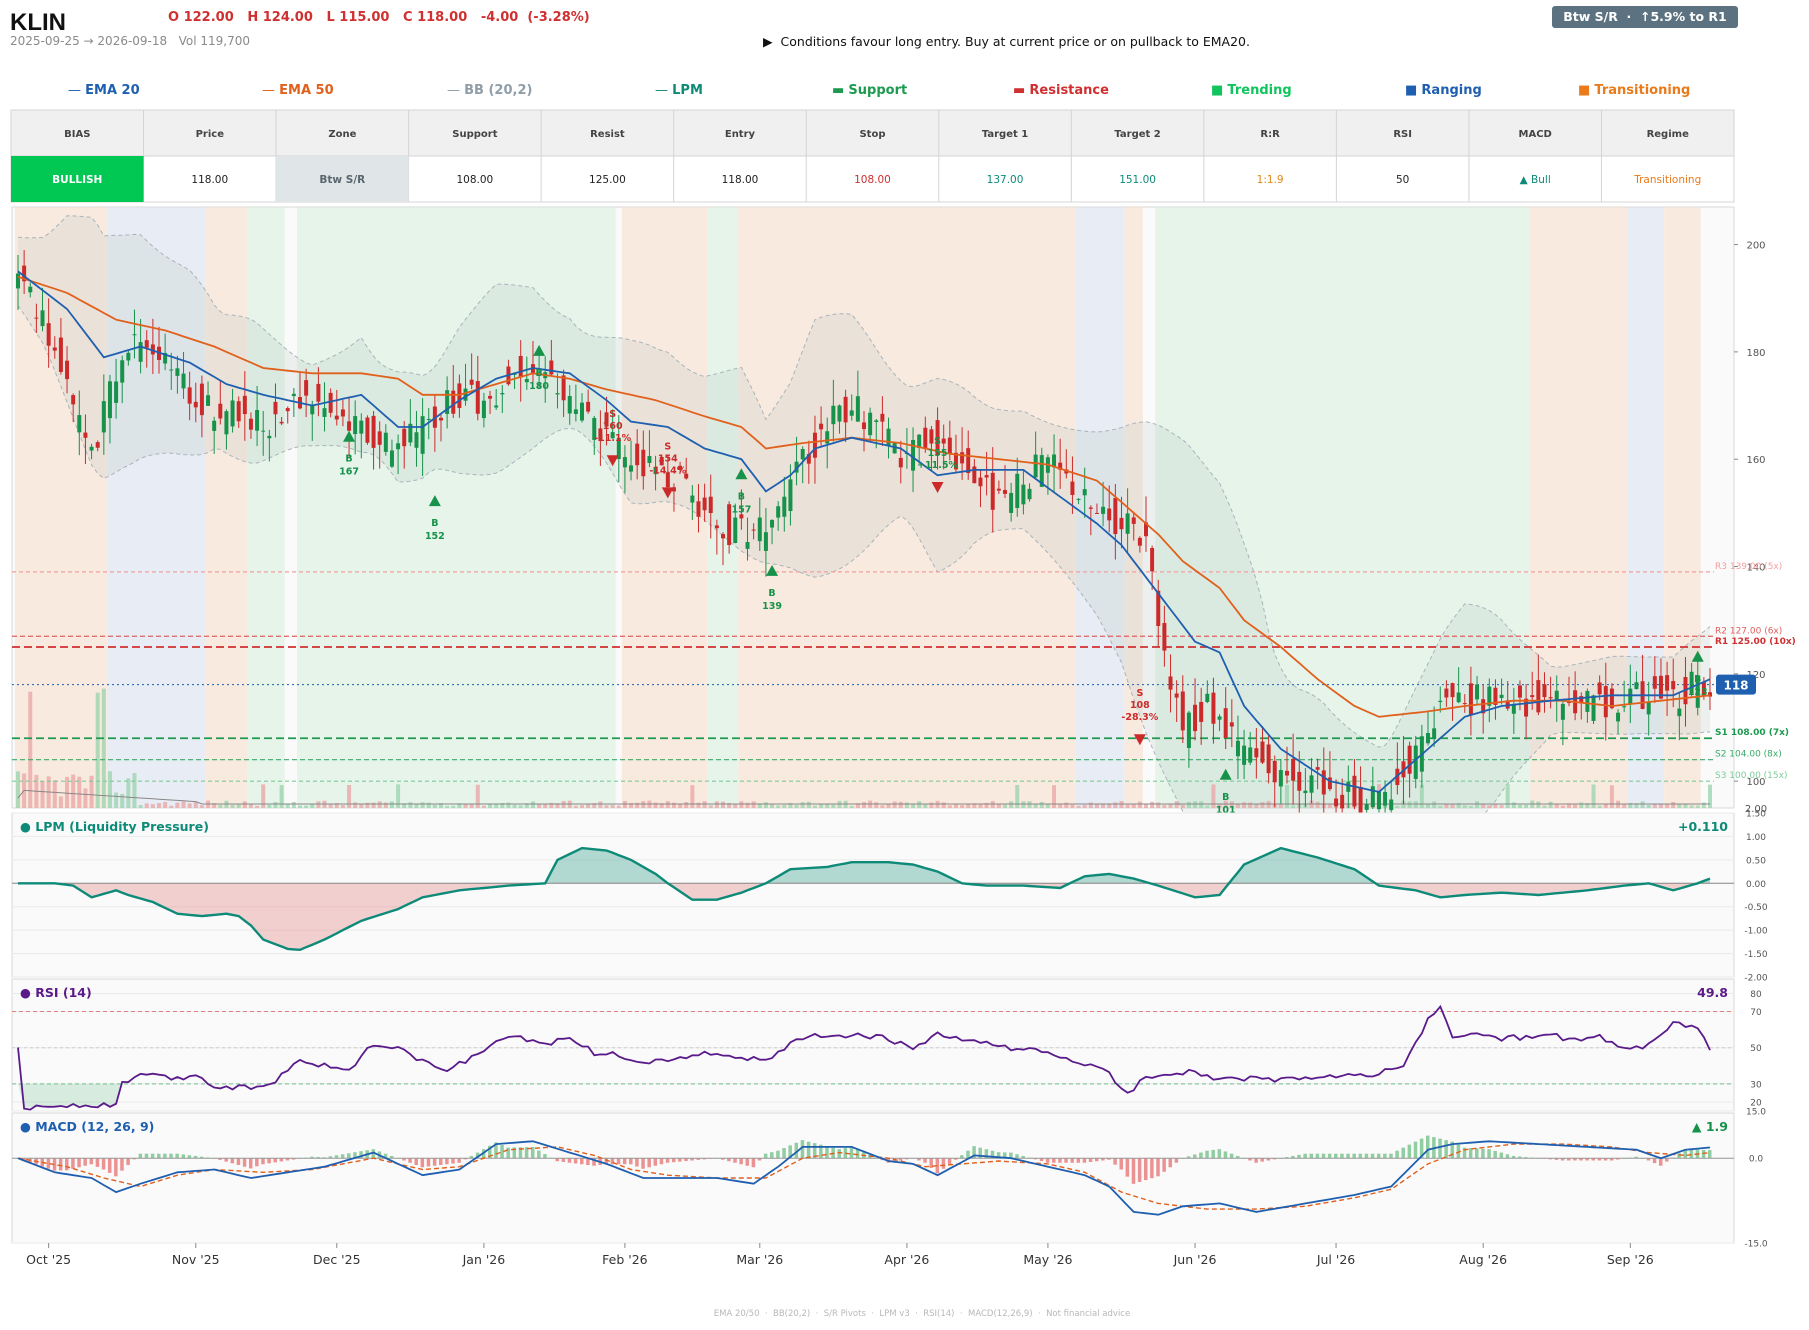  Describe the element at coordinates (741, 474) in the screenshot. I see `buy-signal-marker` at that location.